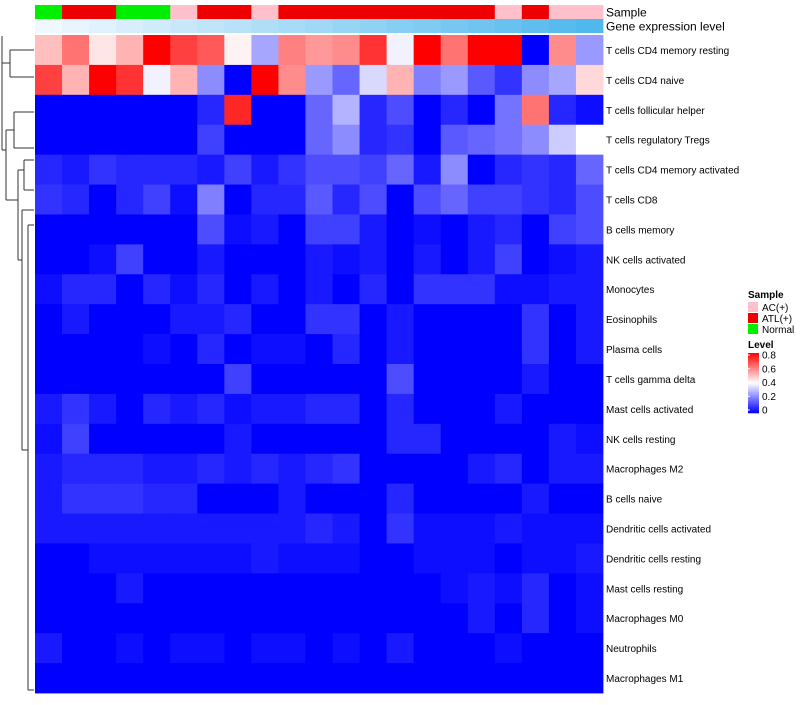 The height and width of the screenshot is (705, 800). Describe the element at coordinates (645, 679) in the screenshot. I see `row-label: Macrophages M1` at that location.